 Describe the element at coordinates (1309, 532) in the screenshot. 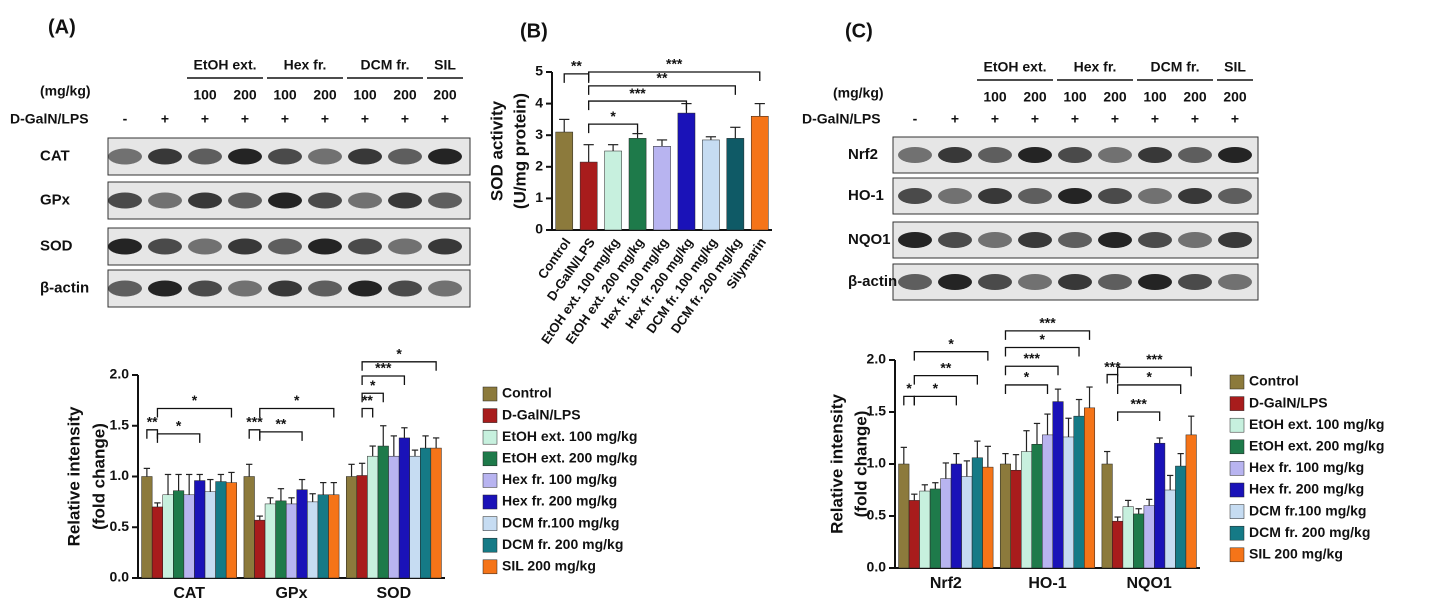

I see `legend-label: DCM fr. 200 mg/kg` at that location.